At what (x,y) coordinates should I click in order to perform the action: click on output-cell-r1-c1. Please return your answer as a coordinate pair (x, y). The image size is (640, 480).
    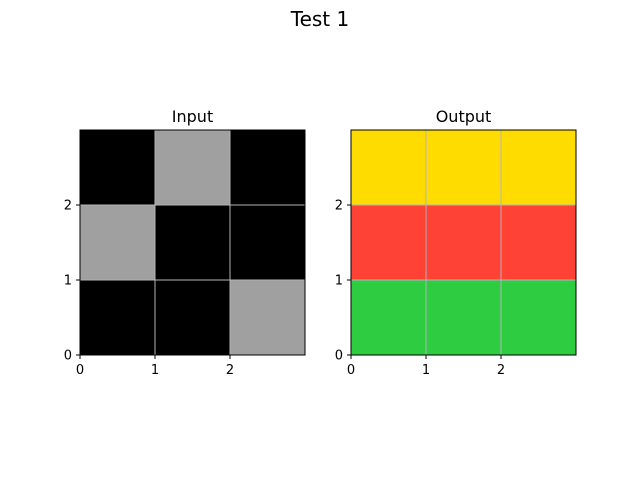
    Looking at the image, I should click on (463, 242).